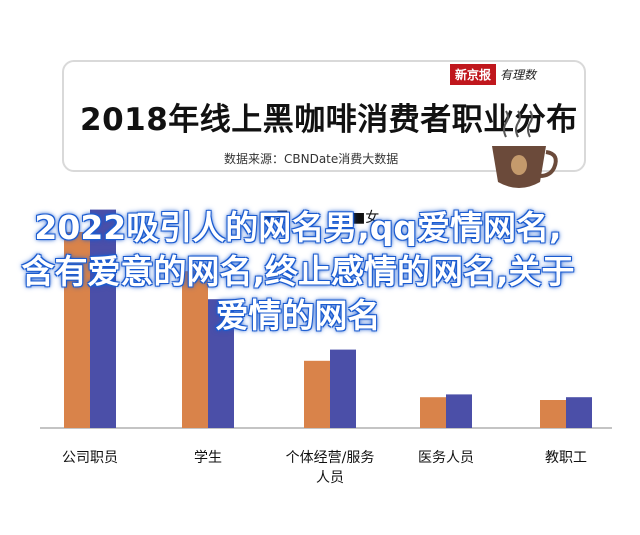 The height and width of the screenshot is (535, 640). I want to click on brand-logo: 新京报 有理数, so click(493, 74).